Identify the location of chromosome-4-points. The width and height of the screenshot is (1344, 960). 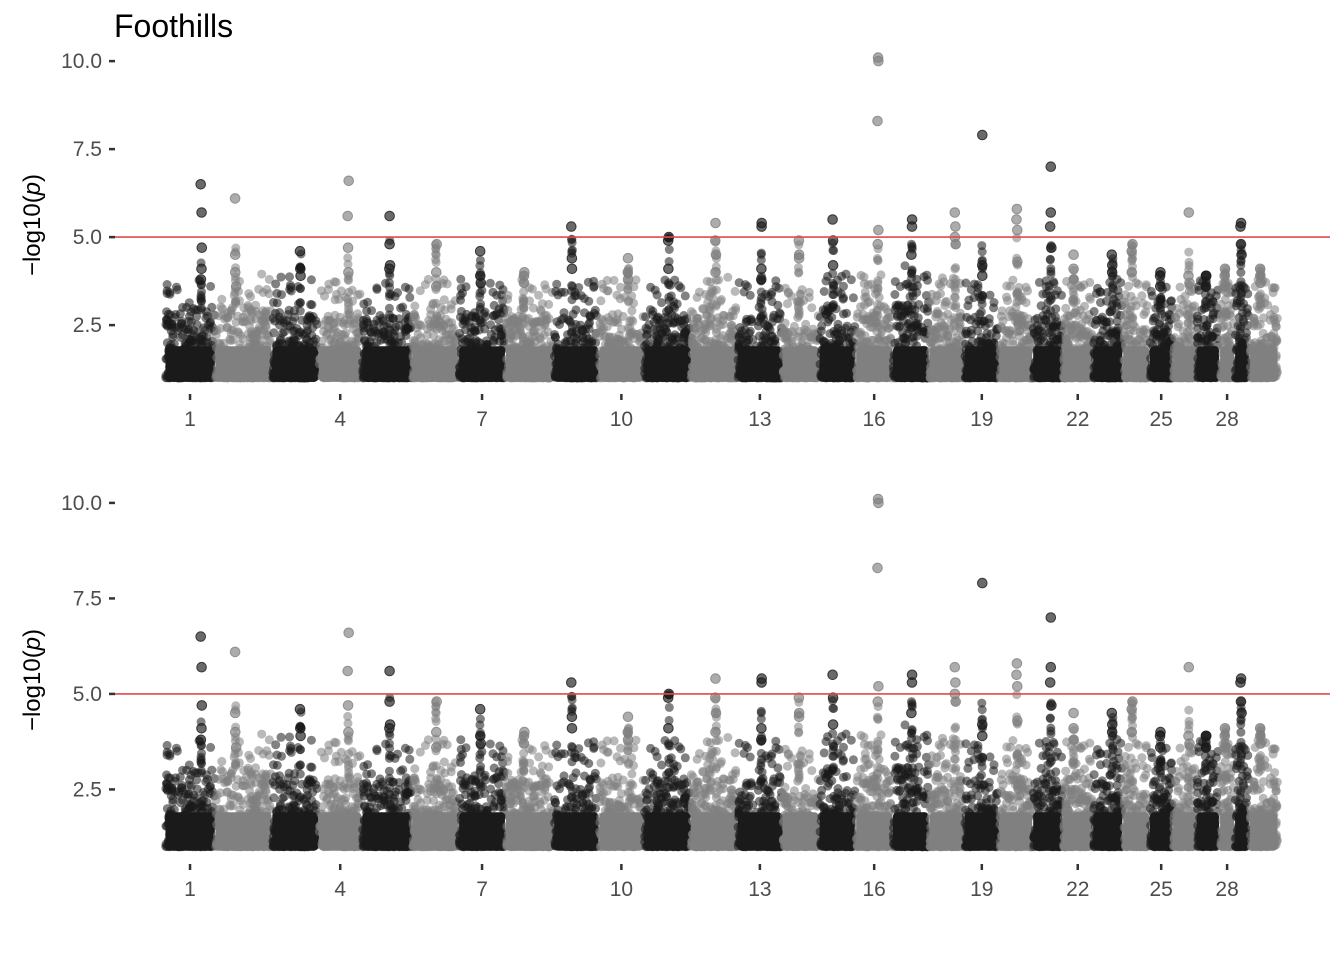
(340, 279).